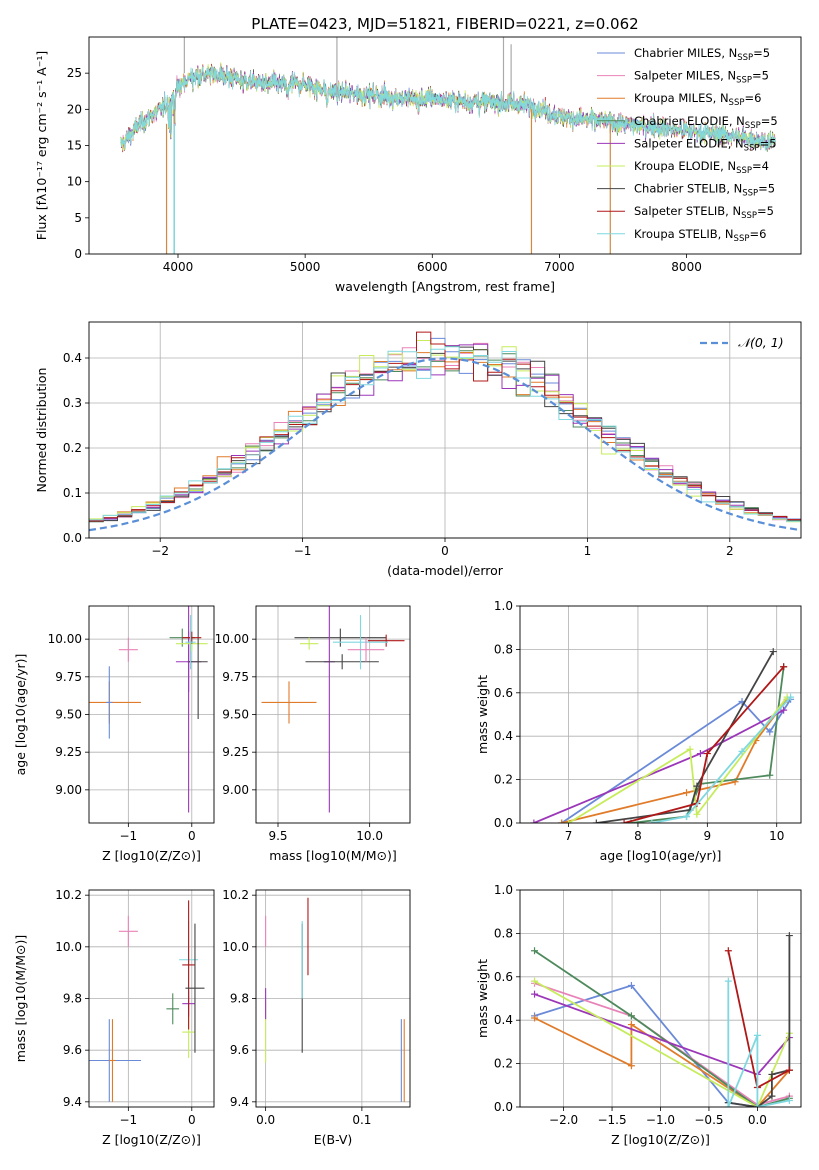  I want to click on y-tick-label: 0.3, so click(72, 403).